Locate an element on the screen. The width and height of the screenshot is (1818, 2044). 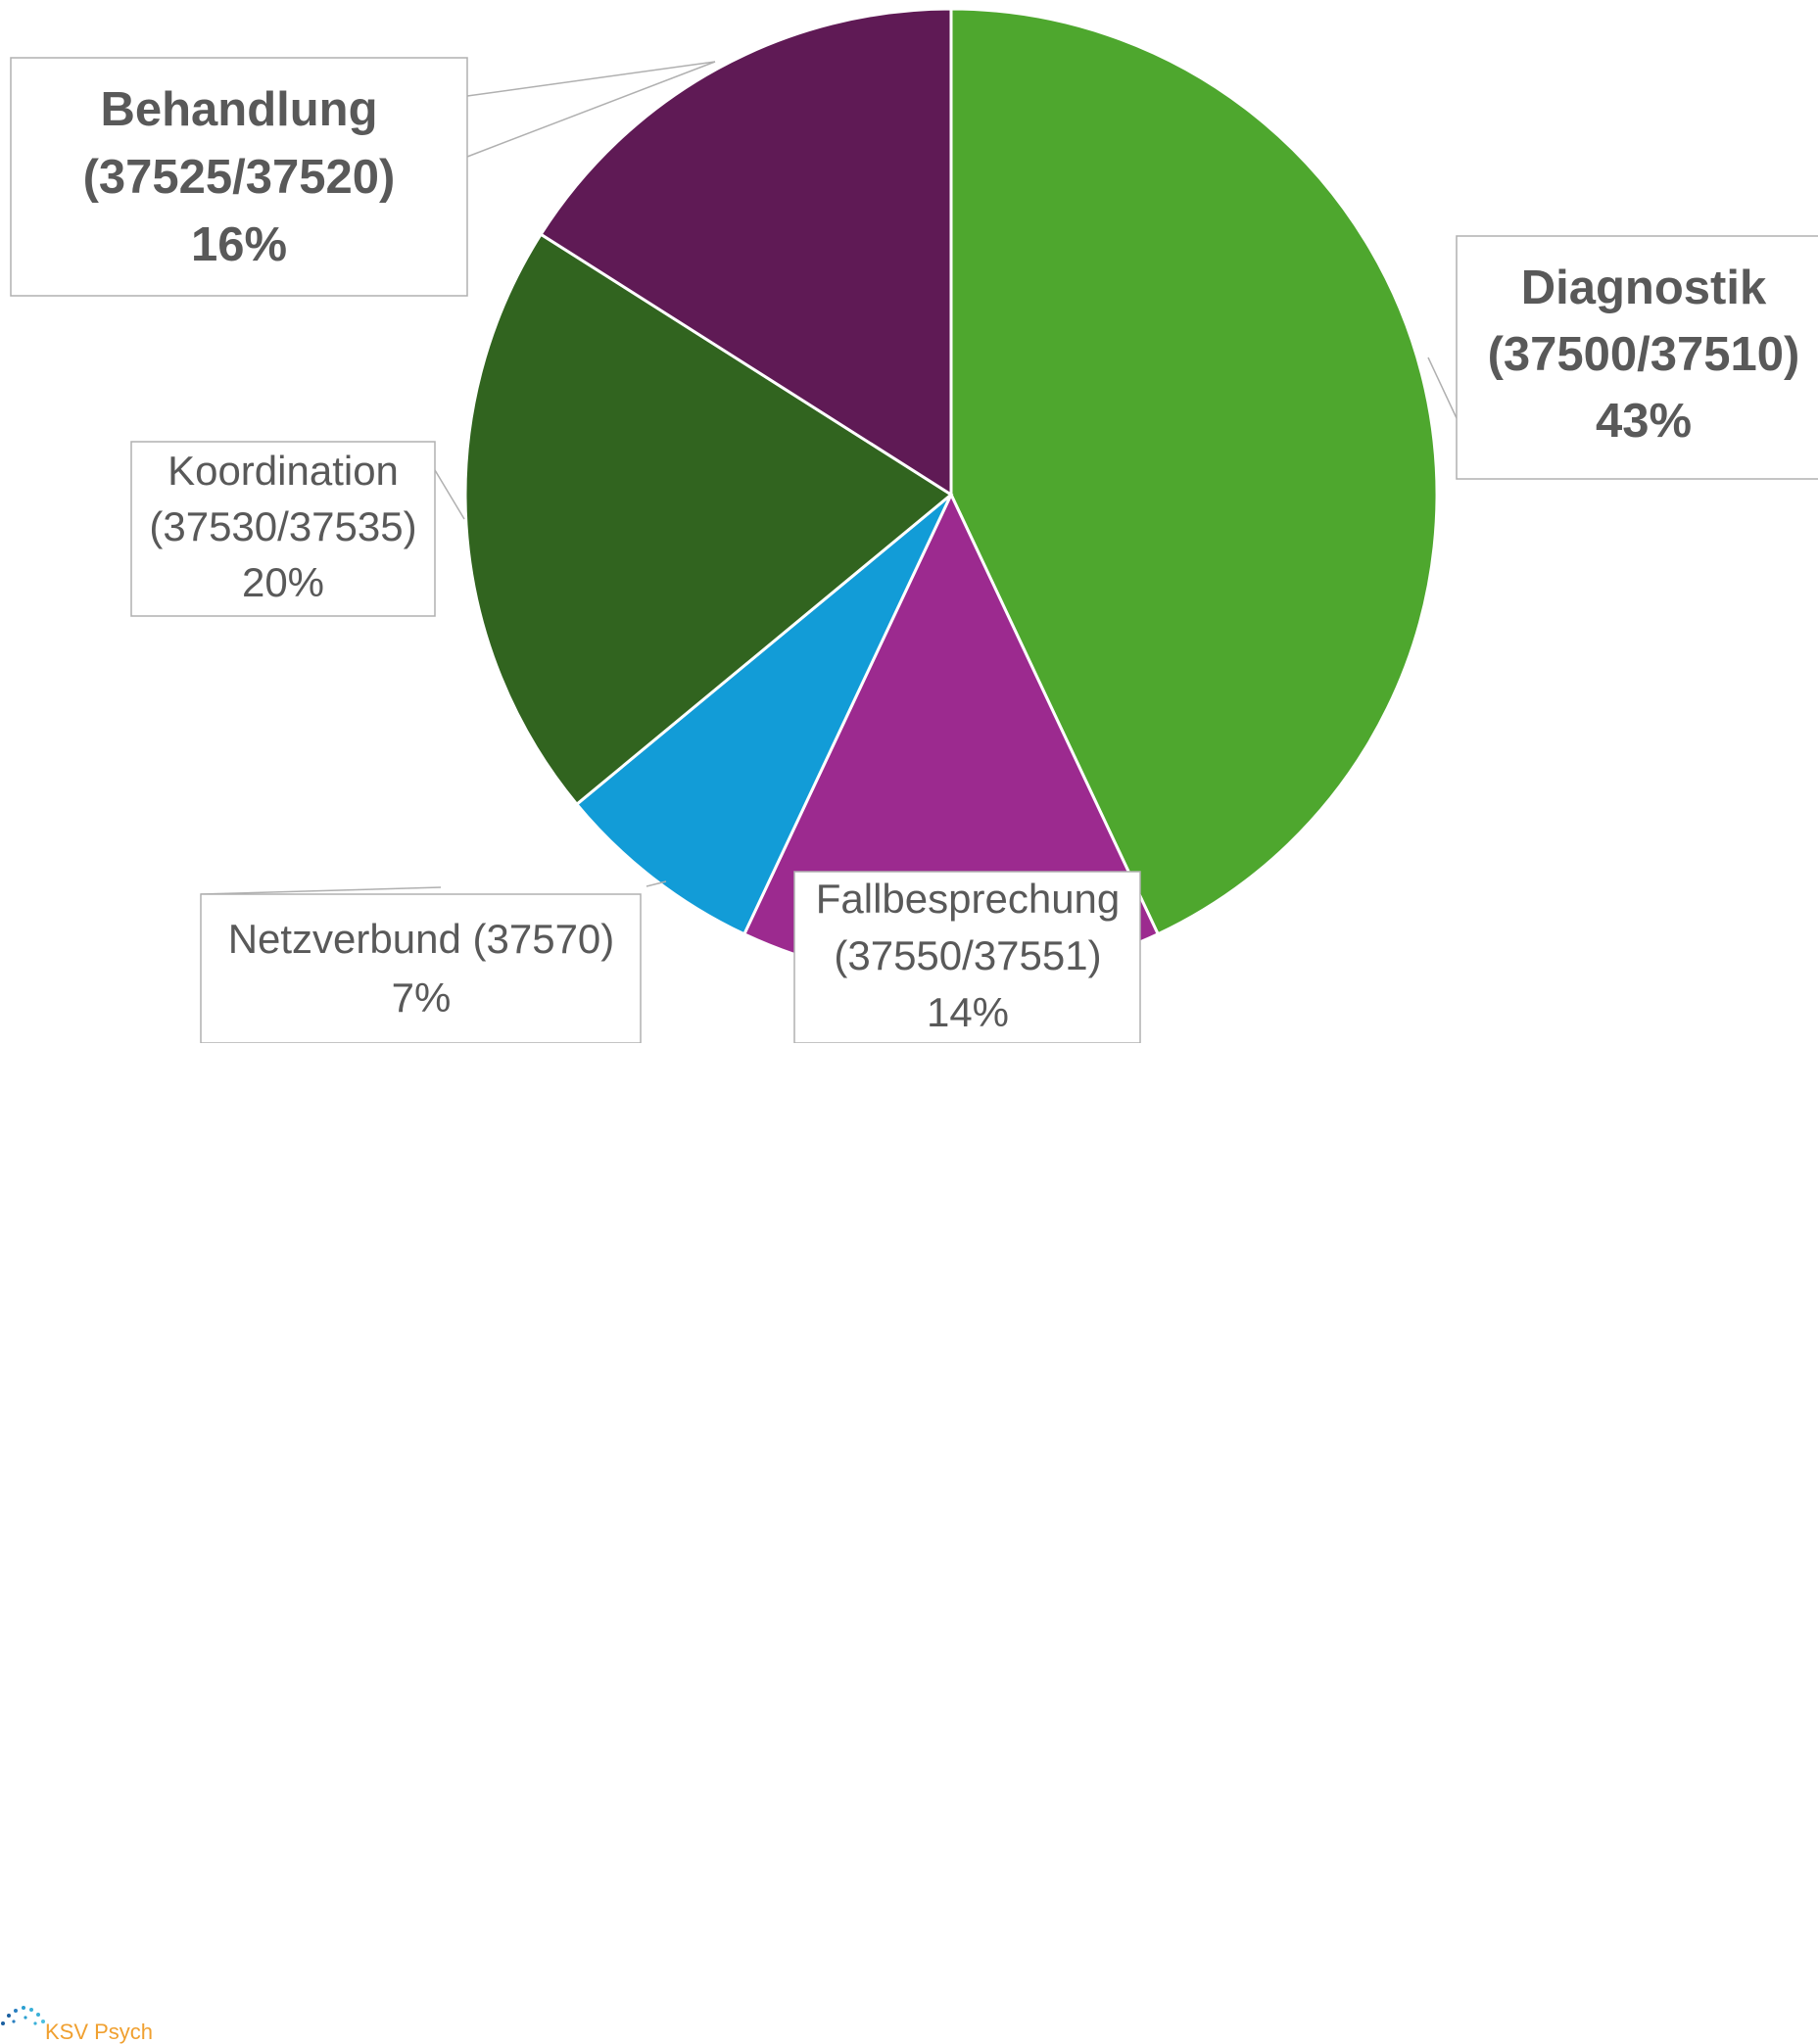
pie-slice-koordination is located at coordinates (708, 519).